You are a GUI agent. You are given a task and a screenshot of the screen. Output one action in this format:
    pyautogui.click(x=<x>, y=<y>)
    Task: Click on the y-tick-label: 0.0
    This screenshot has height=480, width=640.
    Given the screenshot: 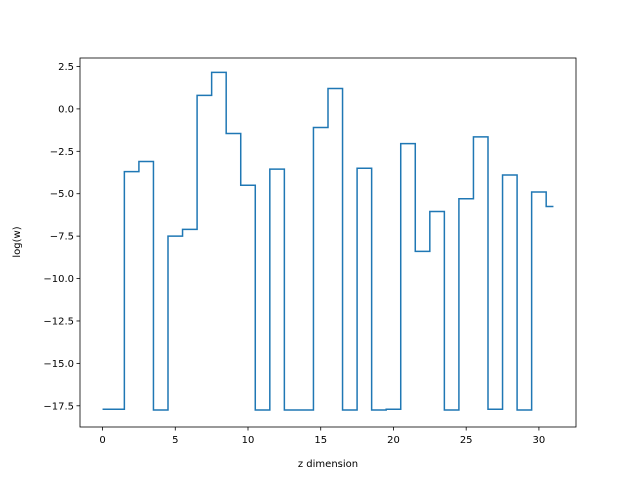 What is the action you would take?
    pyautogui.click(x=66, y=109)
    